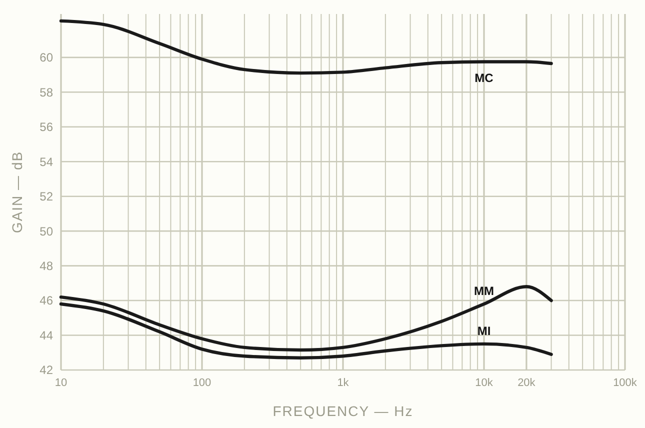 This screenshot has height=428, width=645. I want to click on y-tick-label: 60, so click(47, 57).